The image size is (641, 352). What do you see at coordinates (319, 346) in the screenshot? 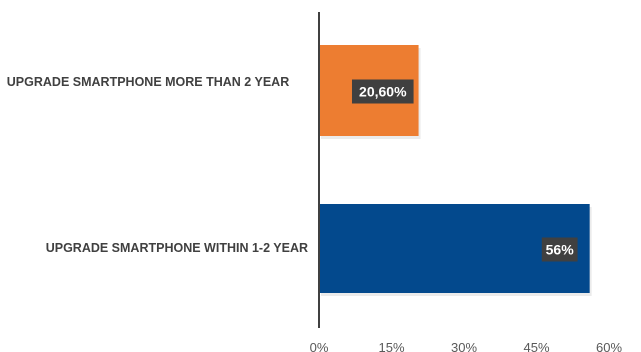
I see `x-tick-label: 0%` at bounding box center [319, 346].